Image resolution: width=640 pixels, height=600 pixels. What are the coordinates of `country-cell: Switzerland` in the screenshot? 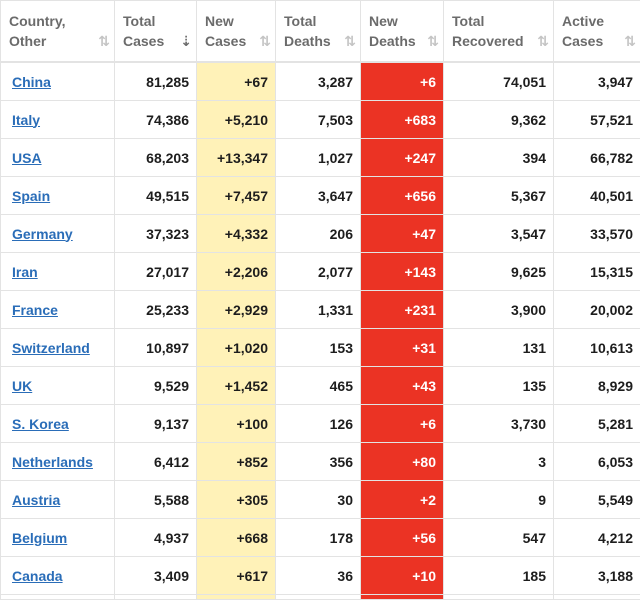 It's located at (58, 348).